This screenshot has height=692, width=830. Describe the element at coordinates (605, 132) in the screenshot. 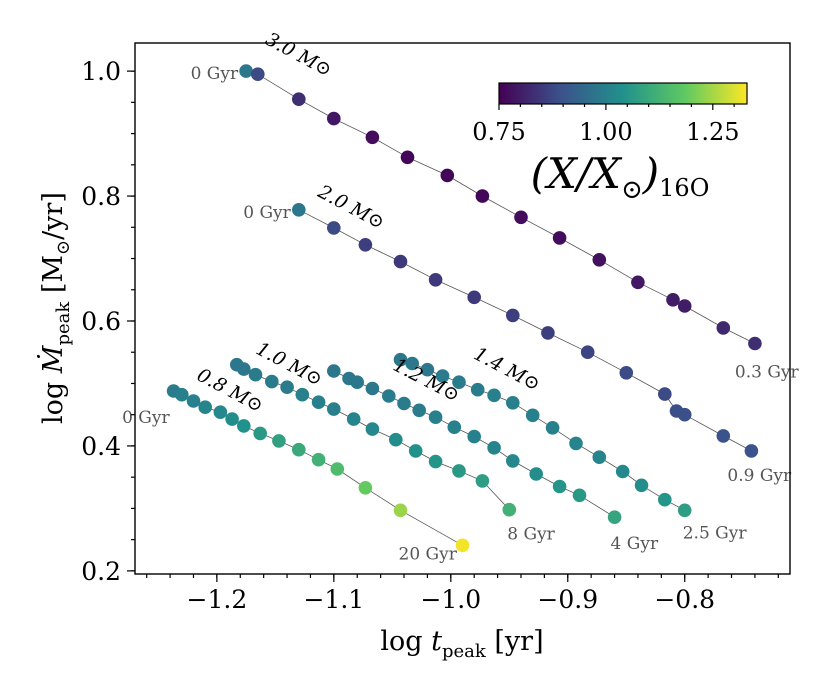

I see `colorbar-tick-label: 1.00` at that location.